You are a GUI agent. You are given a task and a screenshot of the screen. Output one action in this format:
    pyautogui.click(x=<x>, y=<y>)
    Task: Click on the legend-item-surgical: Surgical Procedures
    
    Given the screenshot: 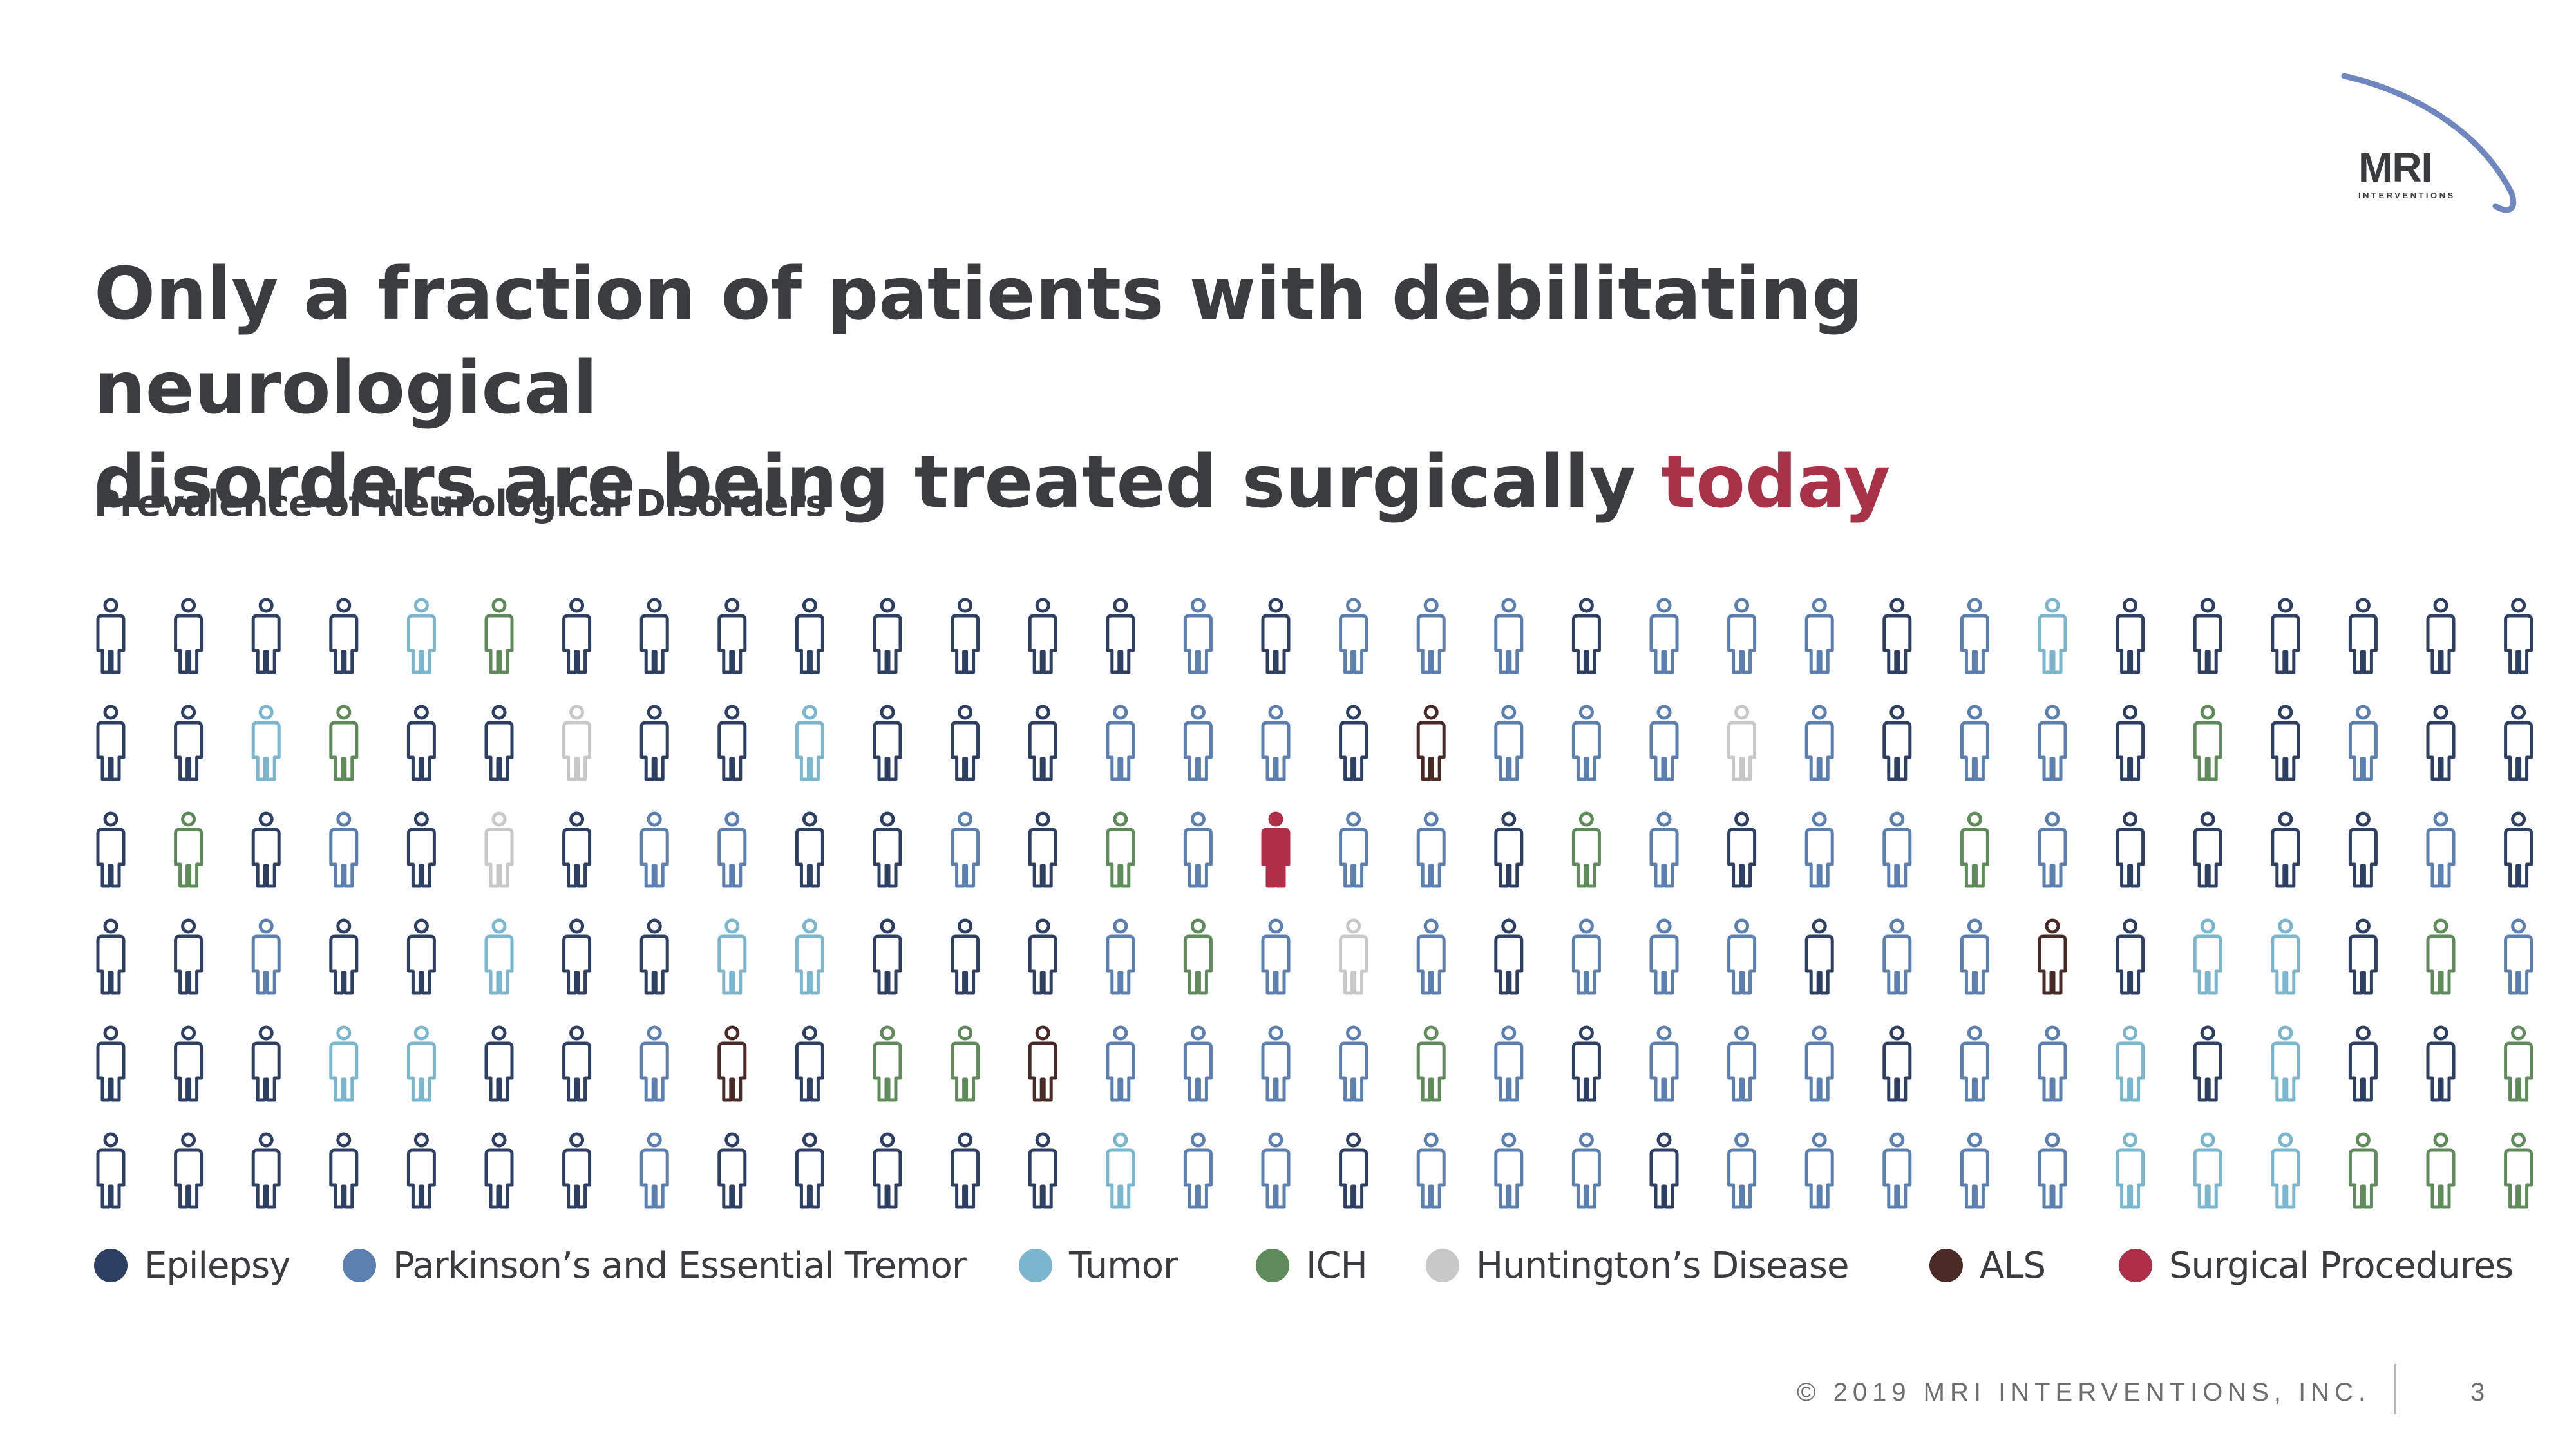 What is the action you would take?
    pyautogui.click(x=2316, y=1265)
    